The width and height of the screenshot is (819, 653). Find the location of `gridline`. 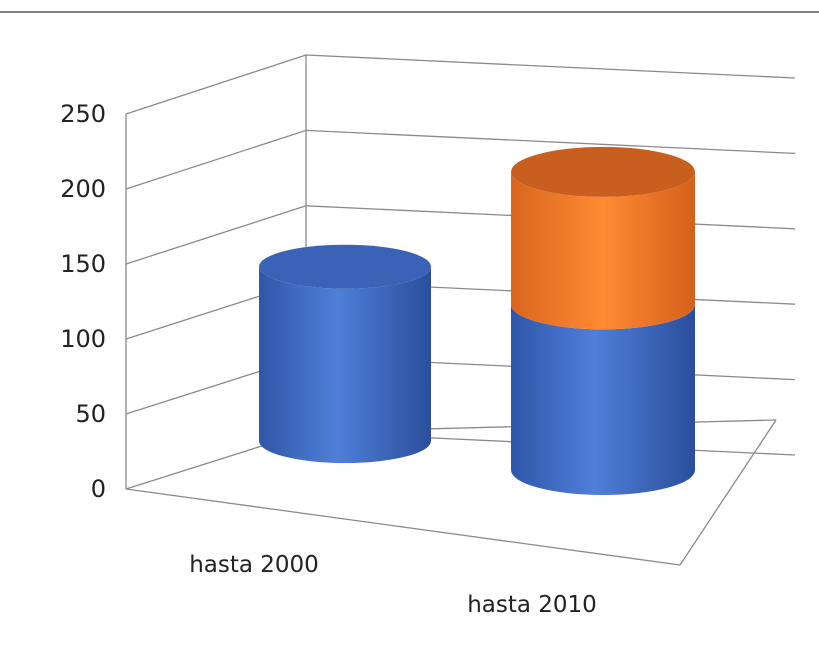

gridline is located at coordinates (460, 84).